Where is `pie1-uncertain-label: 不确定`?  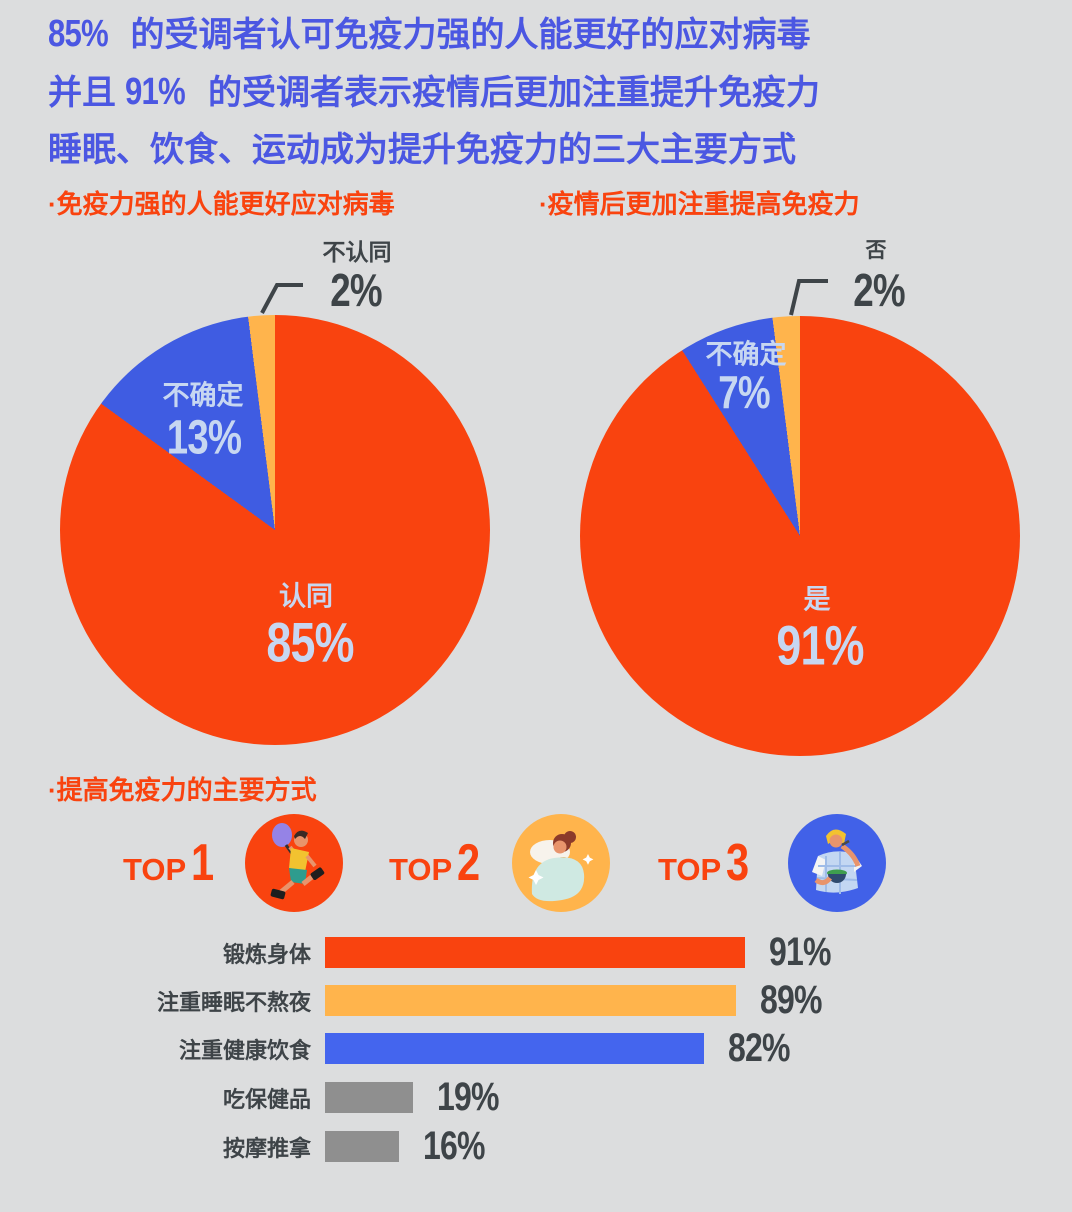
pie1-uncertain-label: 不确定 is located at coordinates (203, 395).